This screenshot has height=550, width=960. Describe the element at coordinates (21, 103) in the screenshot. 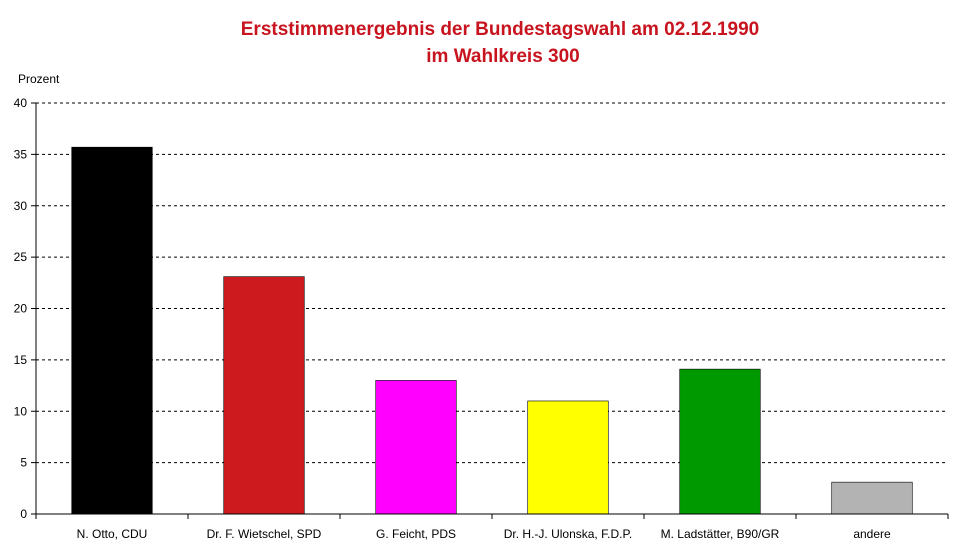

I see `y-tick-label: 40` at that location.